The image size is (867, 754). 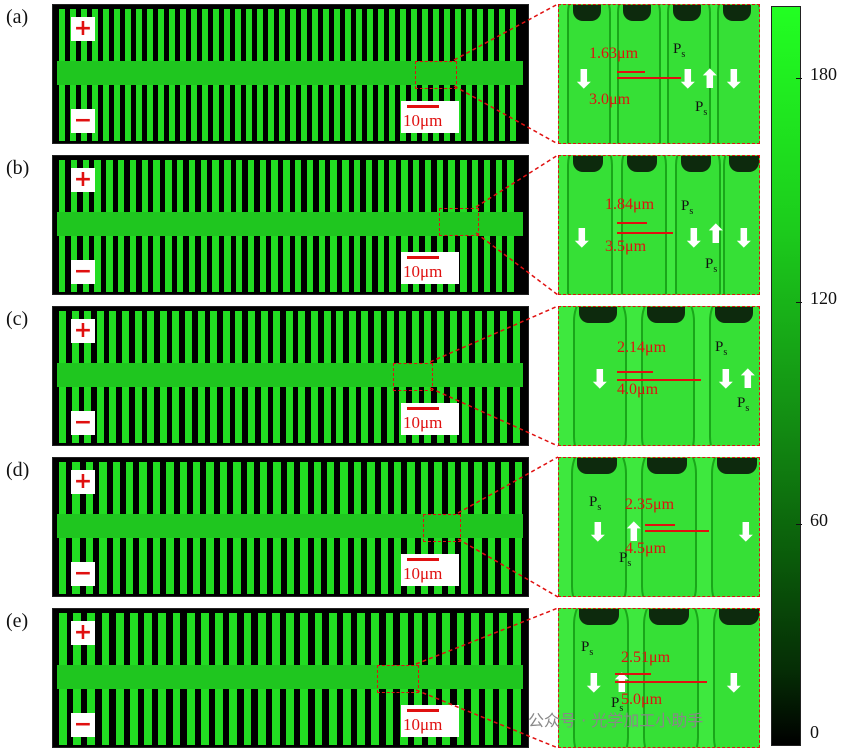 I want to click on wall-width-measurement: 1.84μm, so click(x=630, y=204).